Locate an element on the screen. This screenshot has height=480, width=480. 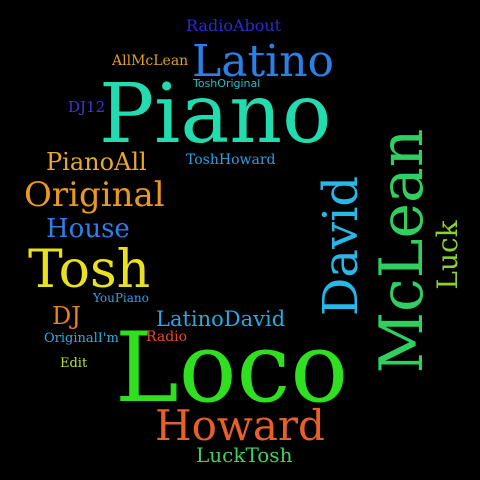
word-radio: Radio is located at coordinates (167, 337).